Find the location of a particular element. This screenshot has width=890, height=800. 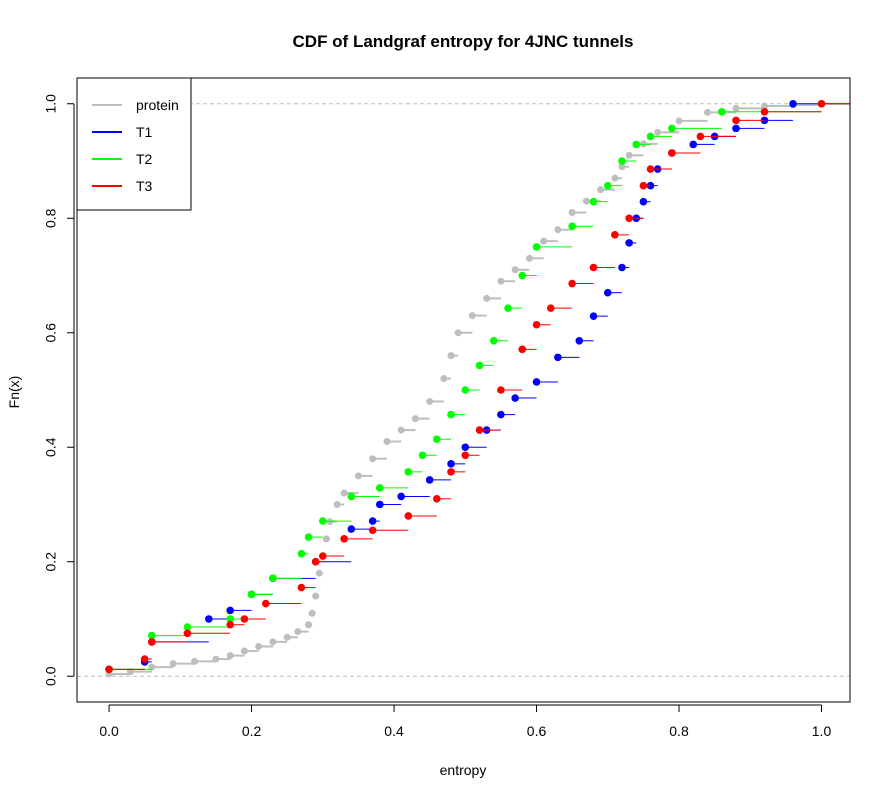

x-tick-label-0: 0.0 is located at coordinates (109, 731).